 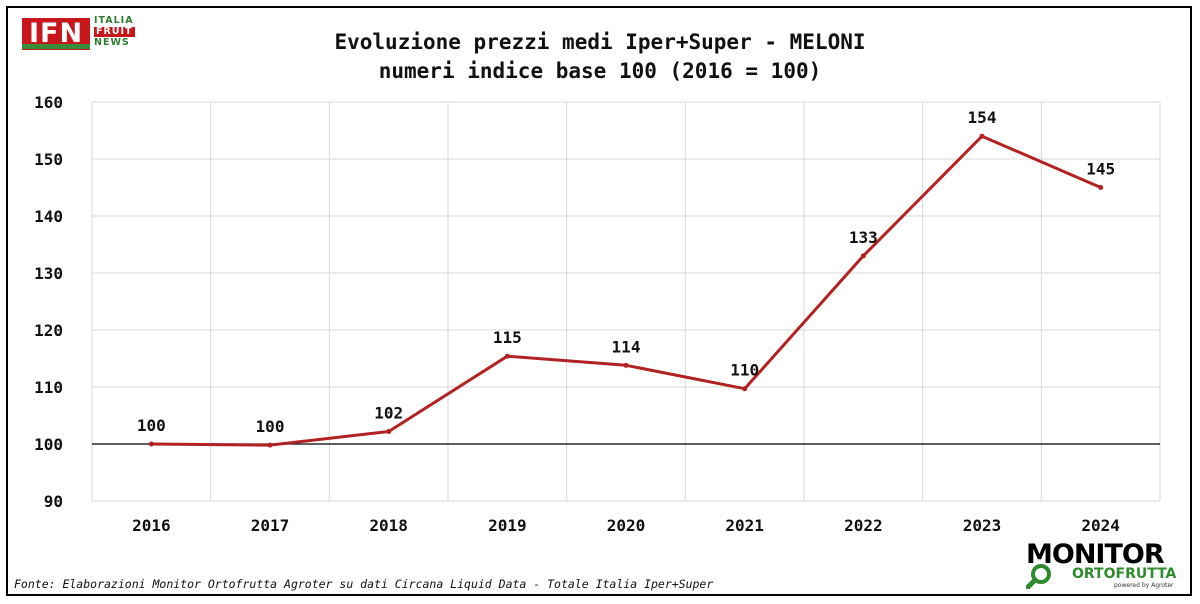 I want to click on y-tick-label: 150, so click(x=48, y=159).